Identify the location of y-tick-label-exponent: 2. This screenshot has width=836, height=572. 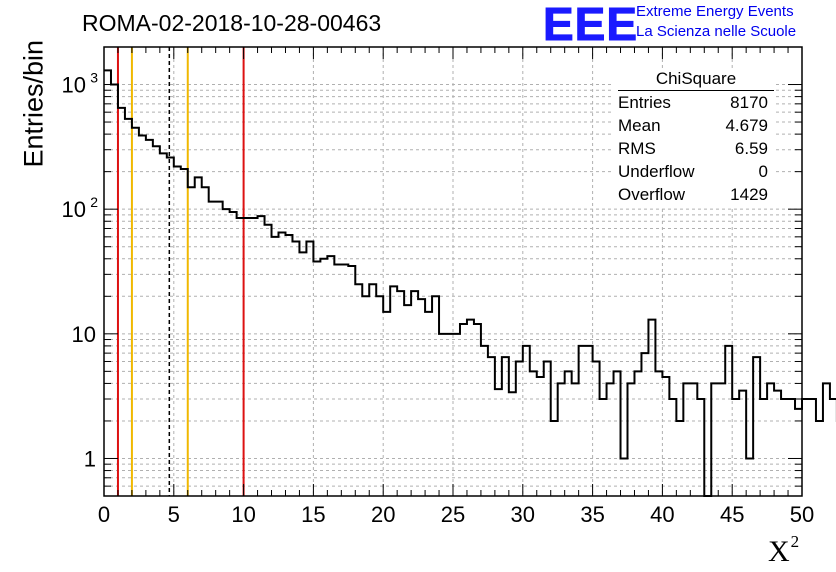
(94, 202).